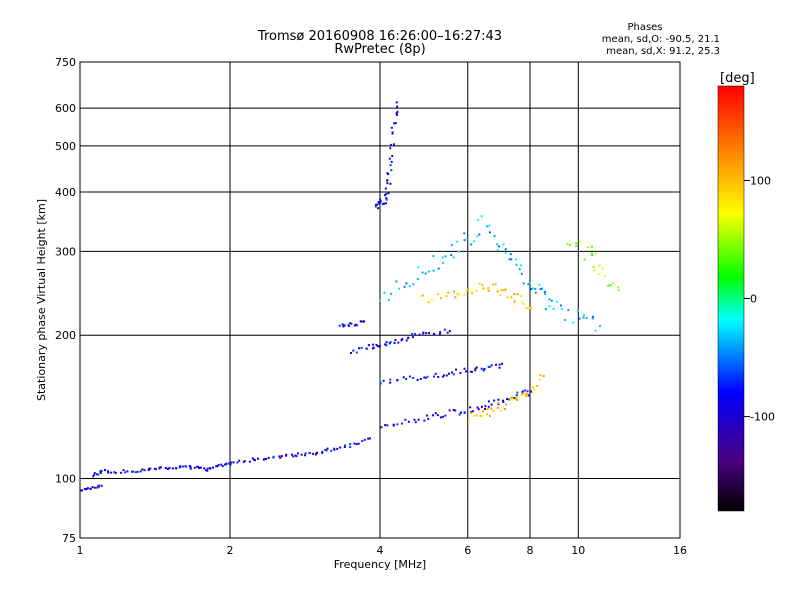 This screenshot has height=600, width=800. I want to click on y-axis-label: Stationary phase Virtual Height [km], so click(41, 300).